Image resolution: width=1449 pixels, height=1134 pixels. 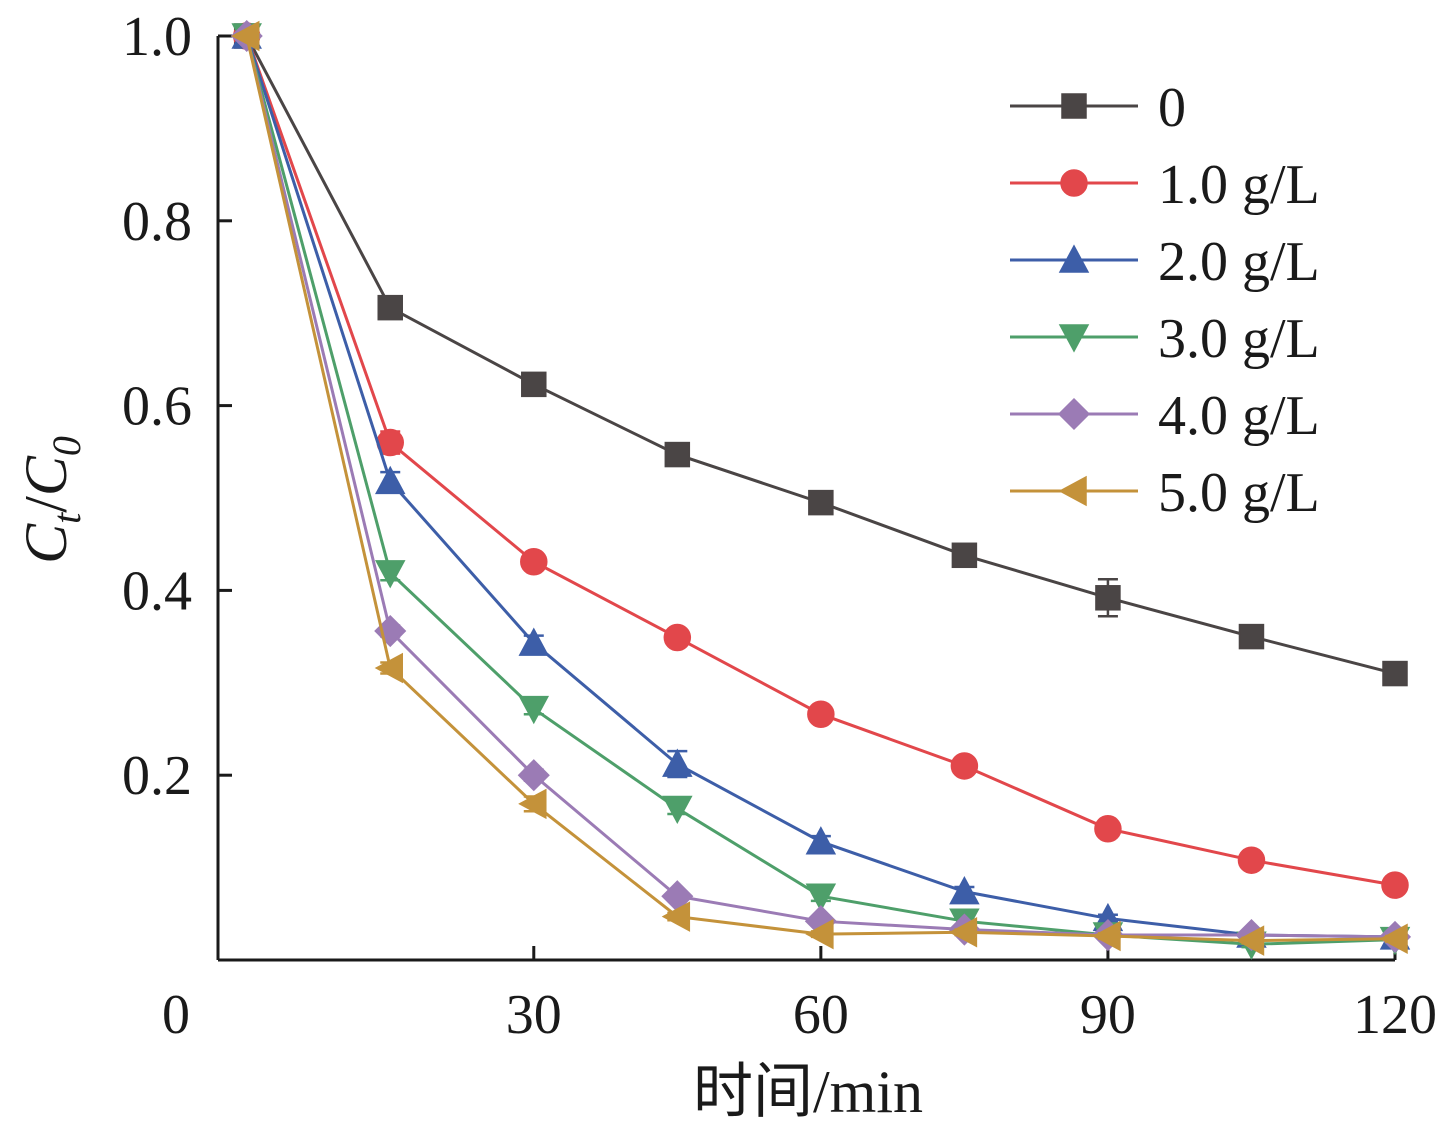 I want to click on legend: 0 1.0 g/L 2.0 g/L 3.0 g/L 4.0 g/L 5.0 g/L, so click(x=1165, y=300).